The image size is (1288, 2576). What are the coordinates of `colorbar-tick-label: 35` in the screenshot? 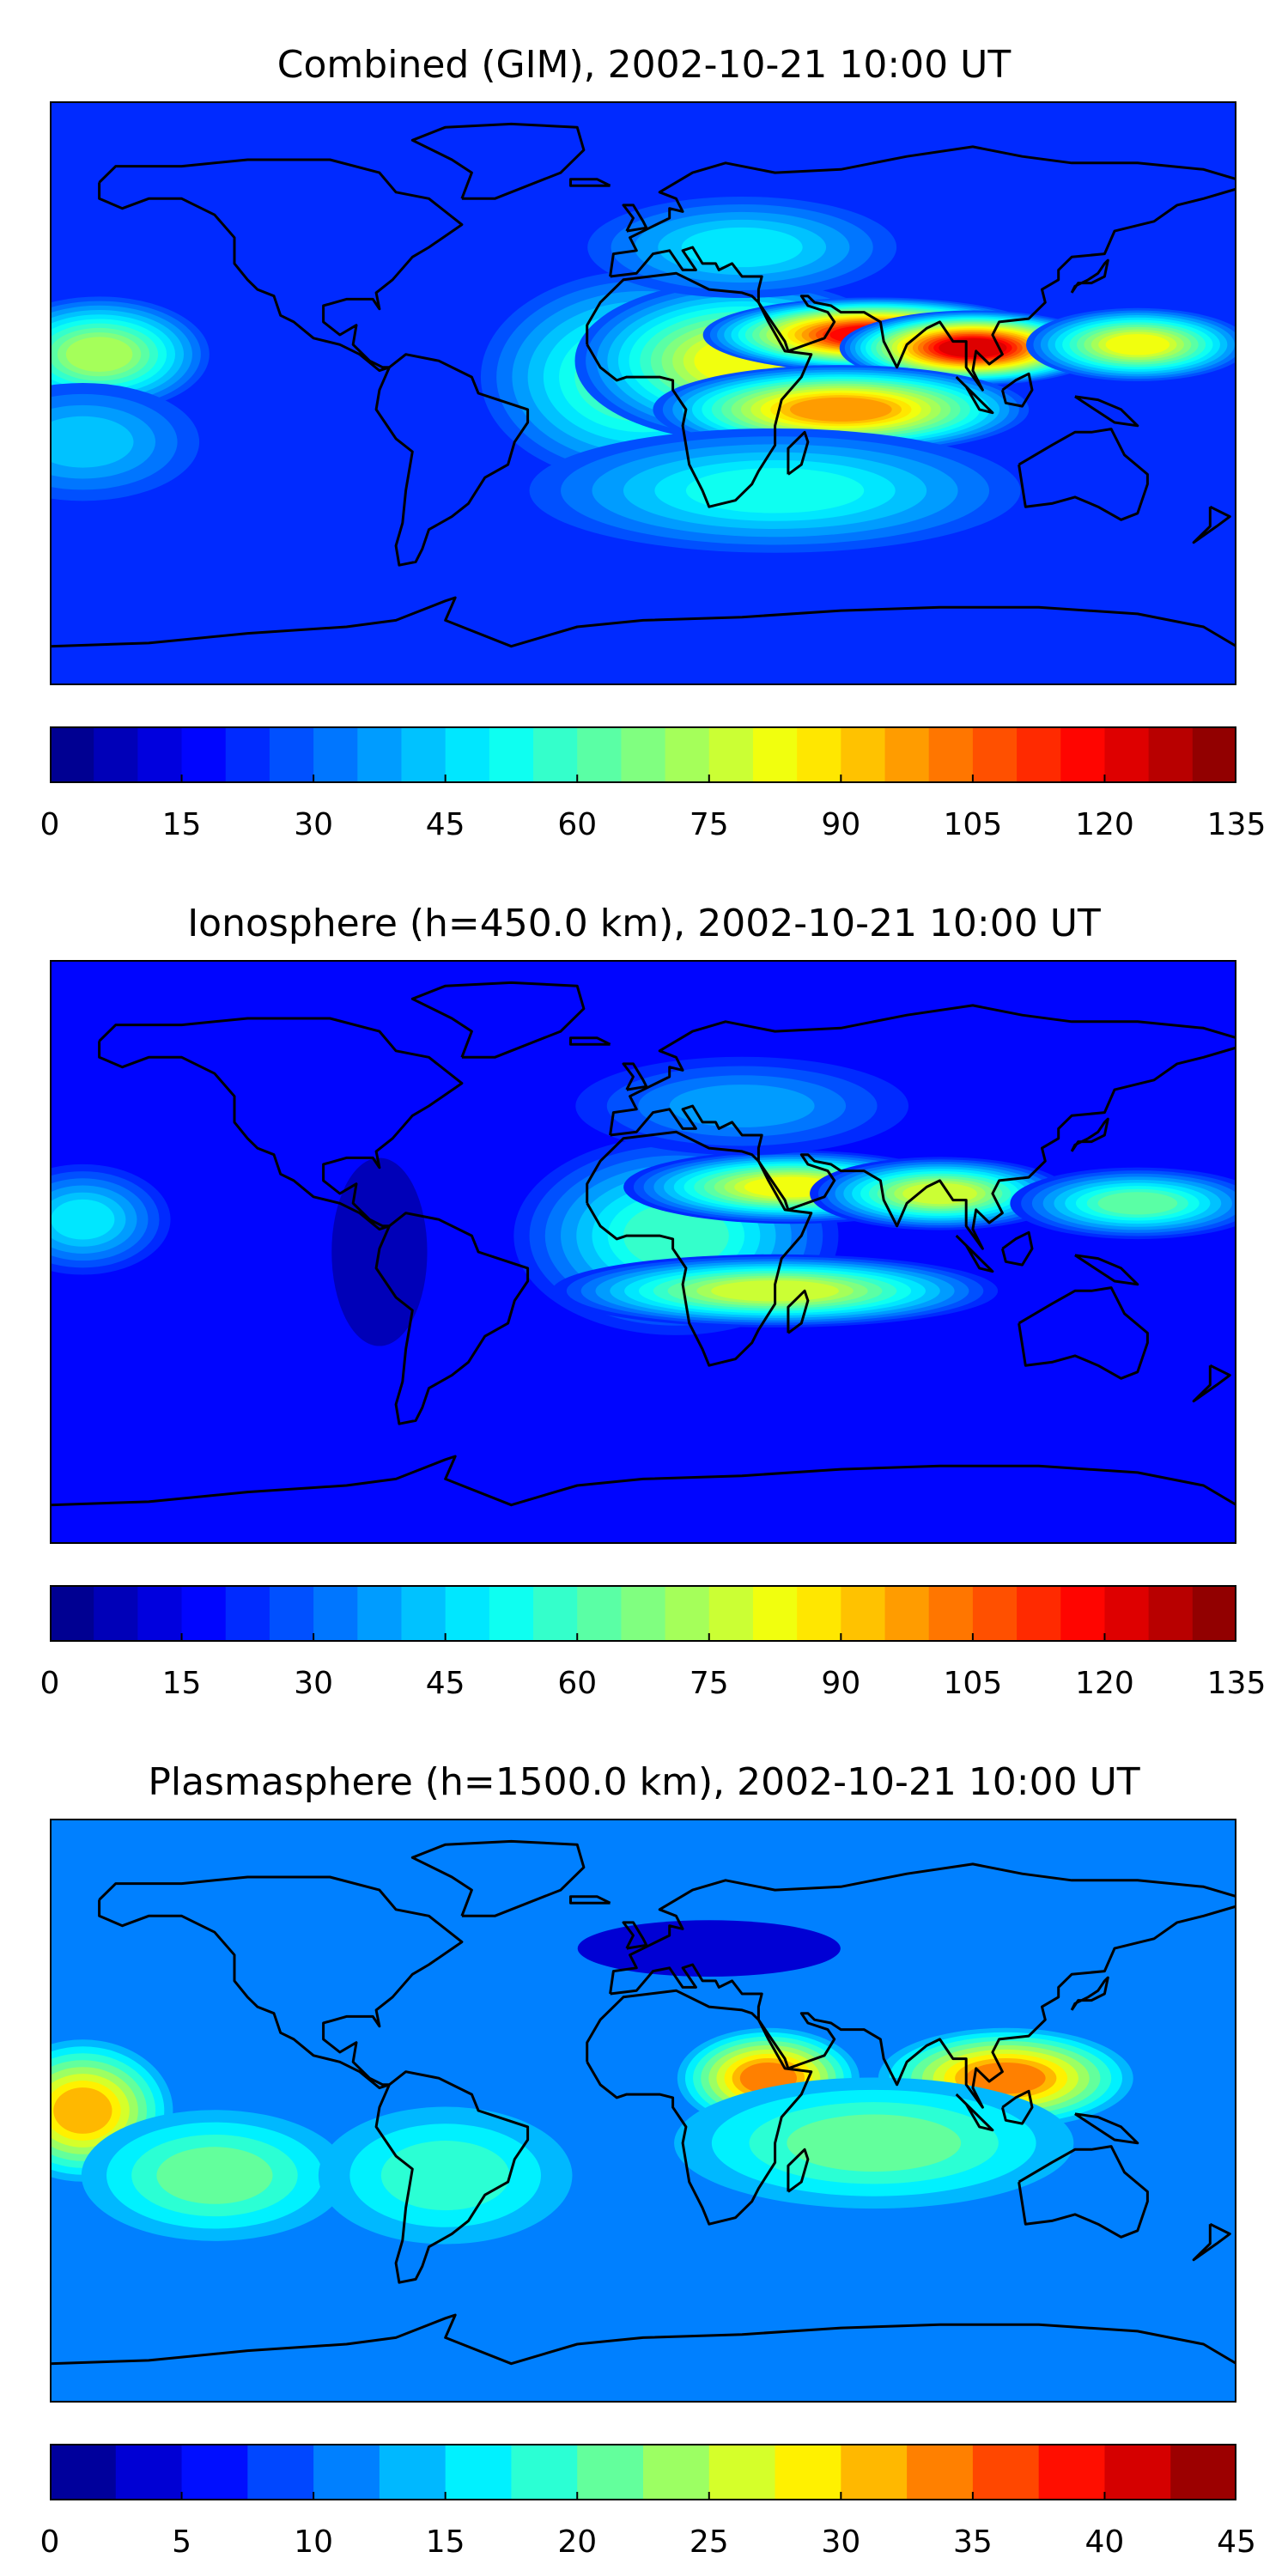 It's located at (973, 2542).